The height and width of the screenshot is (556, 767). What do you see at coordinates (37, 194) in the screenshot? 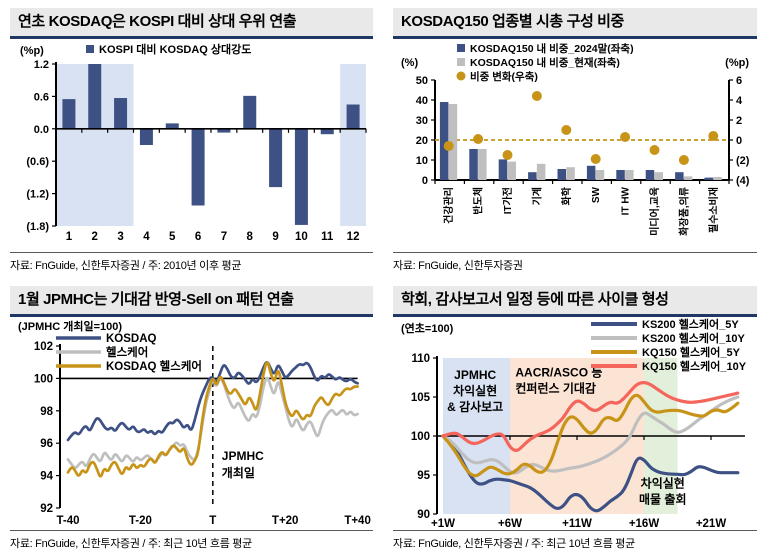
I see `svg-text: (1.2)` at bounding box center [37, 194].